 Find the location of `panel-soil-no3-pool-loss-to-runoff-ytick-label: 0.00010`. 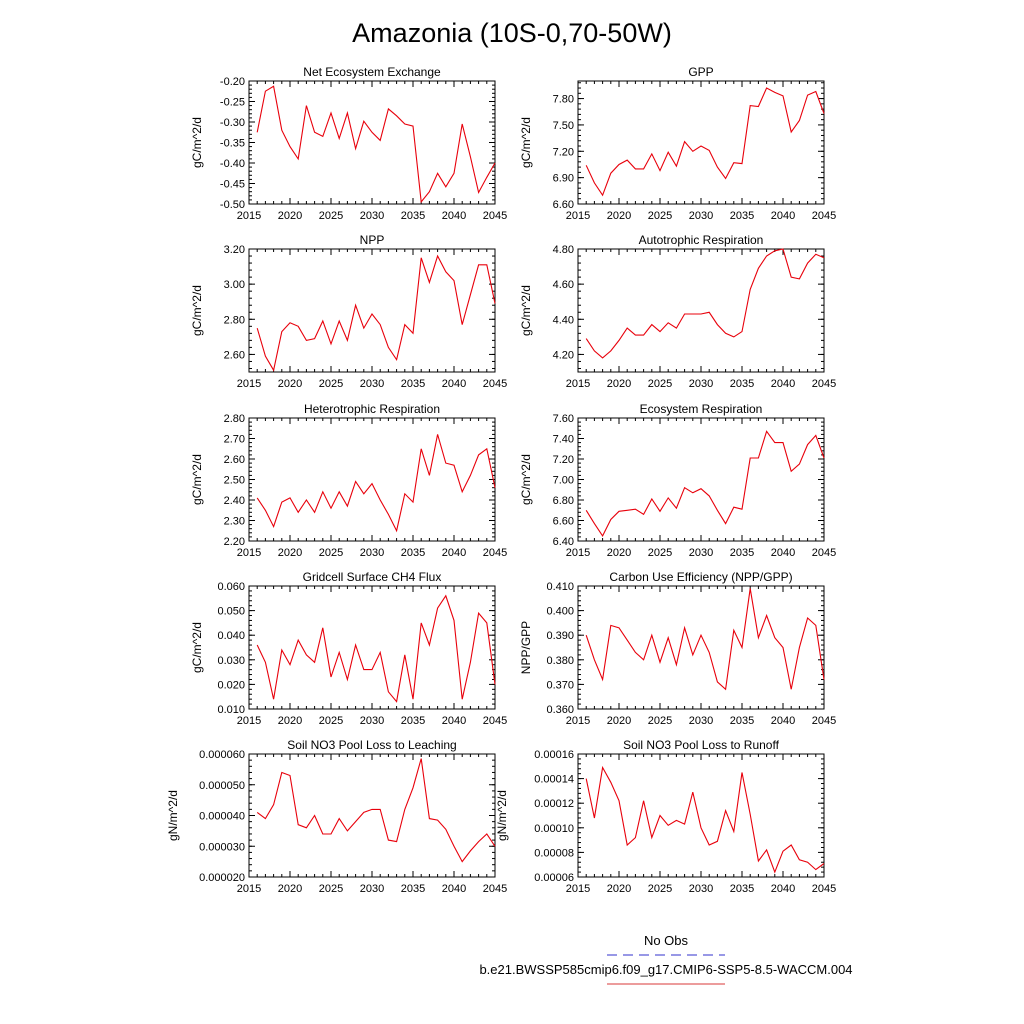

panel-soil-no3-pool-loss-to-runoff-ytick-label: 0.00010 is located at coordinates (554, 829).